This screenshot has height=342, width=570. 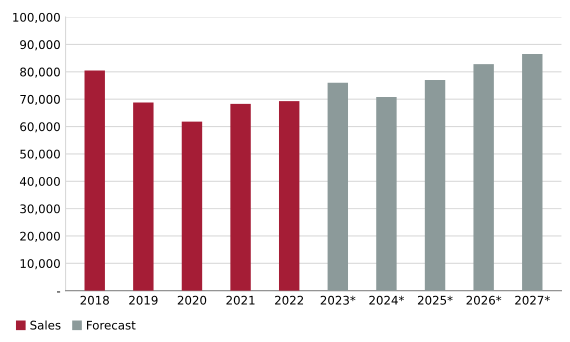 What do you see at coordinates (435, 300) in the screenshot?
I see `x-tick-label: 2025*` at bounding box center [435, 300].